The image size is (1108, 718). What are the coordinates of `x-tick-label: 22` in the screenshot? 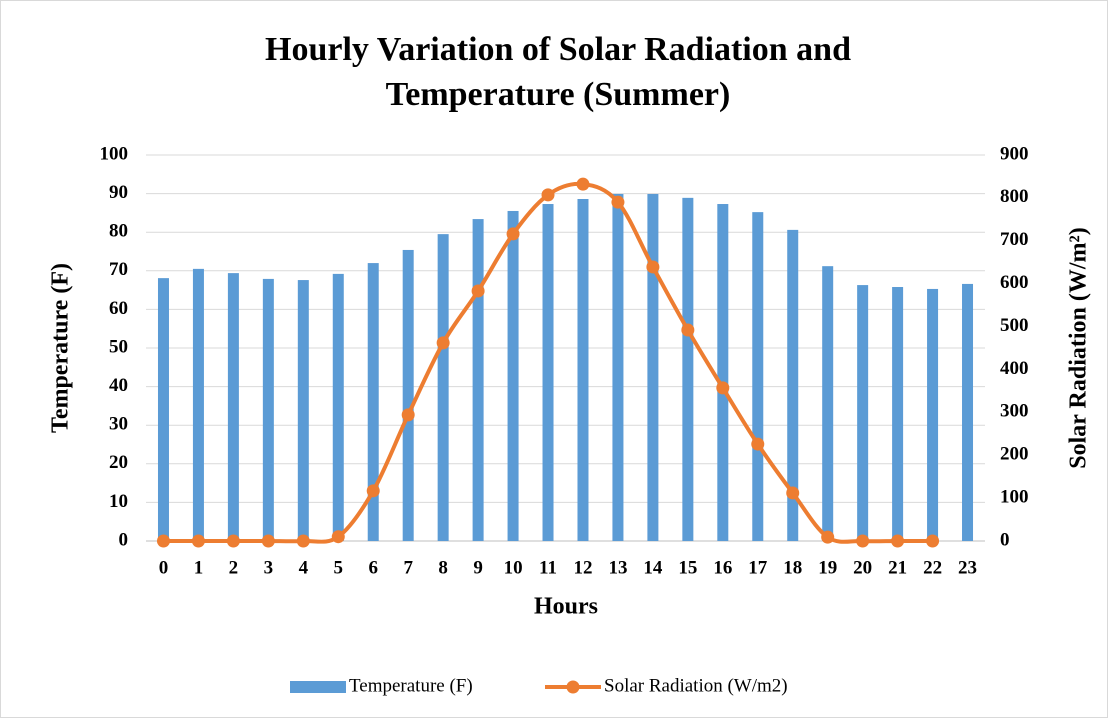 It's located at (932, 567).